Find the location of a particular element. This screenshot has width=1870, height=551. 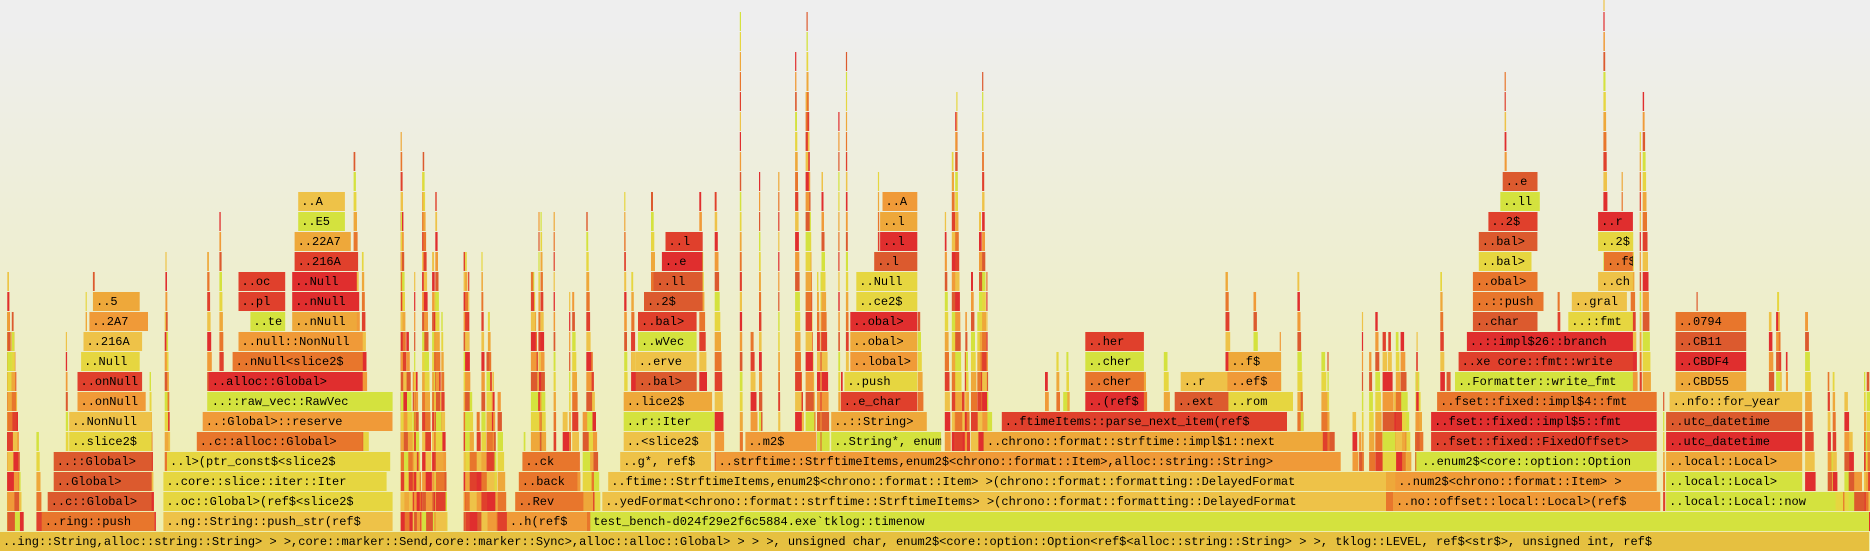

frame: ..E5 is located at coordinates (321, 221).